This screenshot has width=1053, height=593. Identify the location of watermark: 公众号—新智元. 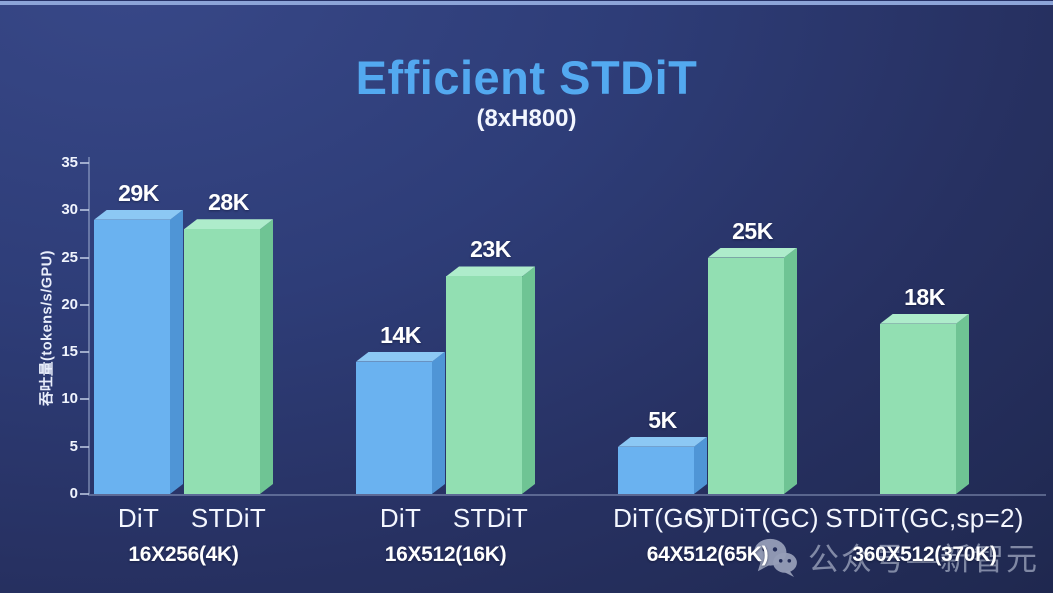
(895, 556).